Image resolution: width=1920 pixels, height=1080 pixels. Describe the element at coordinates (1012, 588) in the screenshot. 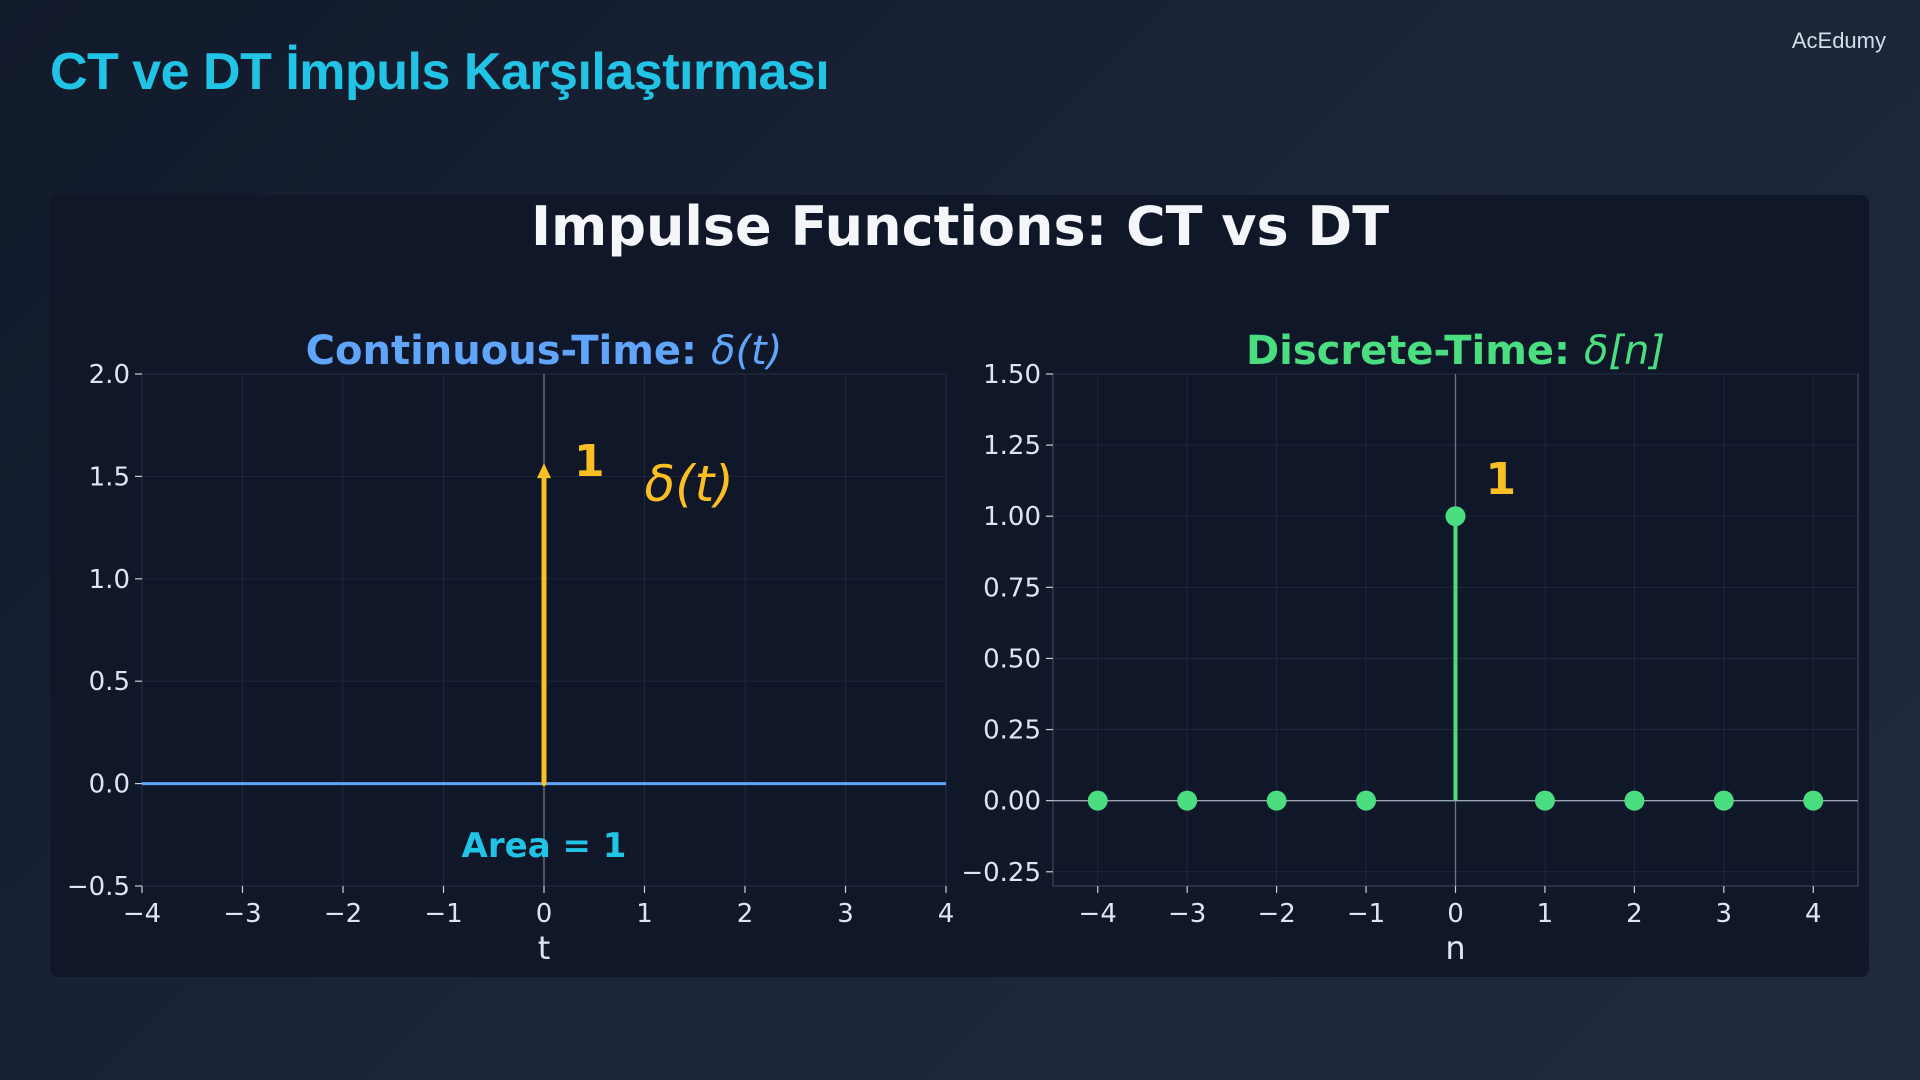

I see `dt-ytick-label: 0.75` at that location.